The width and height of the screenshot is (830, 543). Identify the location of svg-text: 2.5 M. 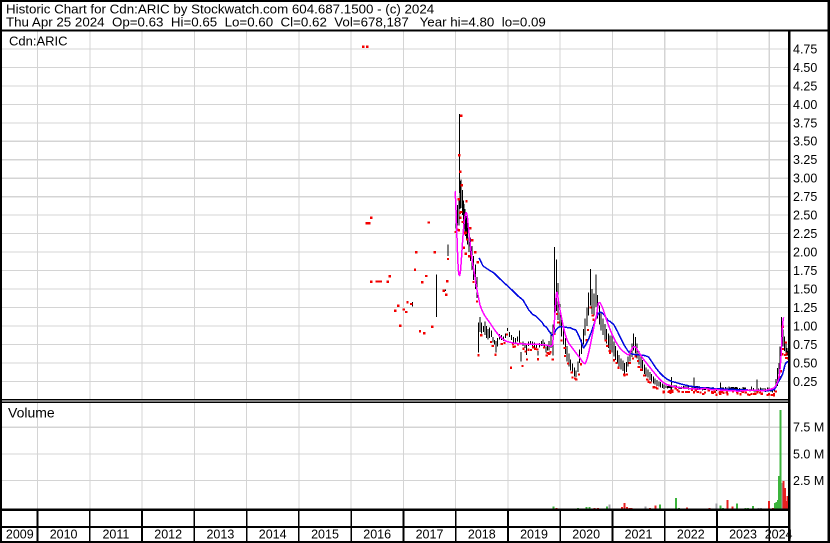
(808, 481).